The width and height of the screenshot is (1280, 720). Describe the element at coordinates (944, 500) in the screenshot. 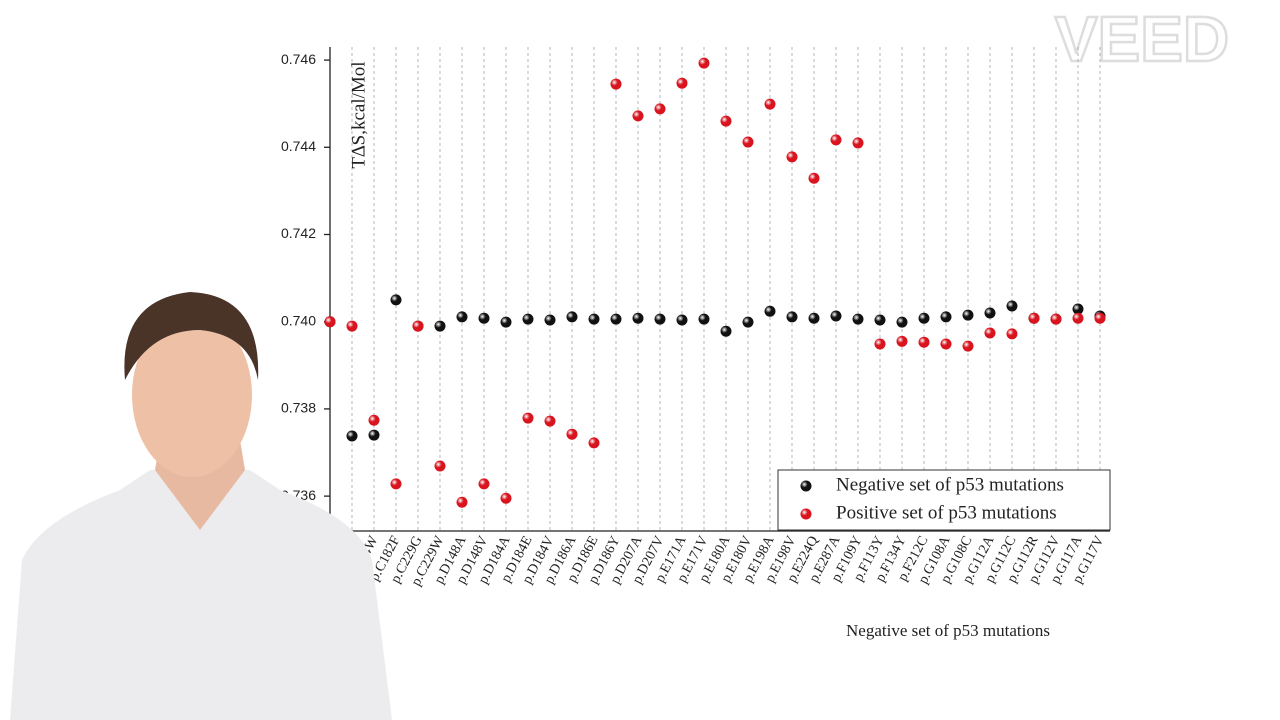

I see `legend-box` at that location.